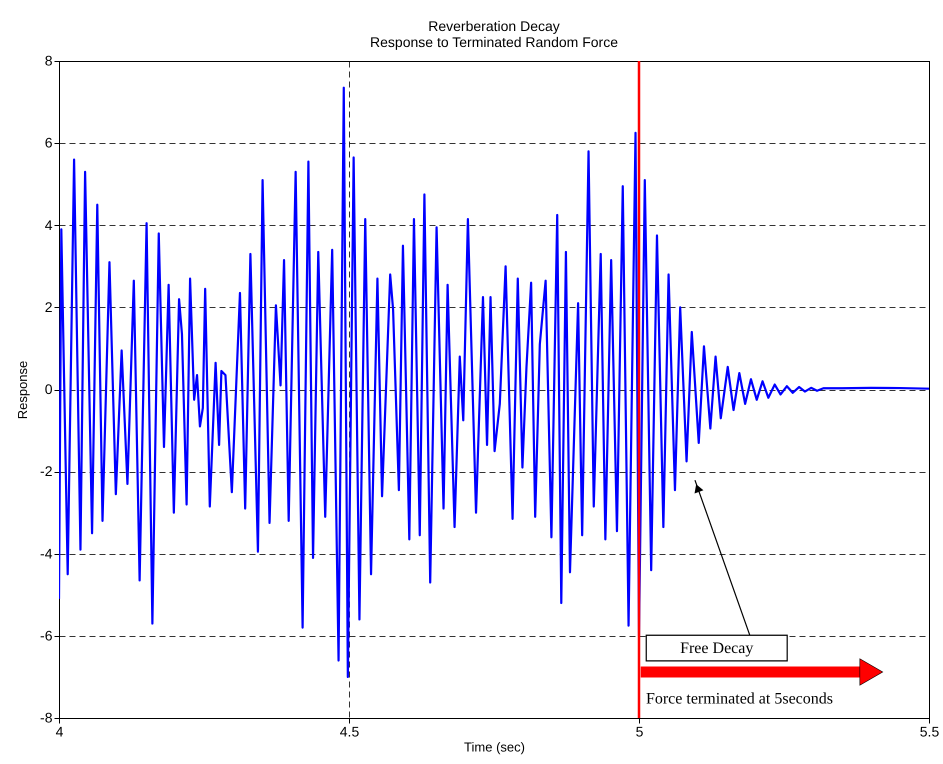 This screenshot has width=943, height=764. What do you see at coordinates (930, 732) in the screenshot?
I see `x-tick-label: 5.5` at bounding box center [930, 732].